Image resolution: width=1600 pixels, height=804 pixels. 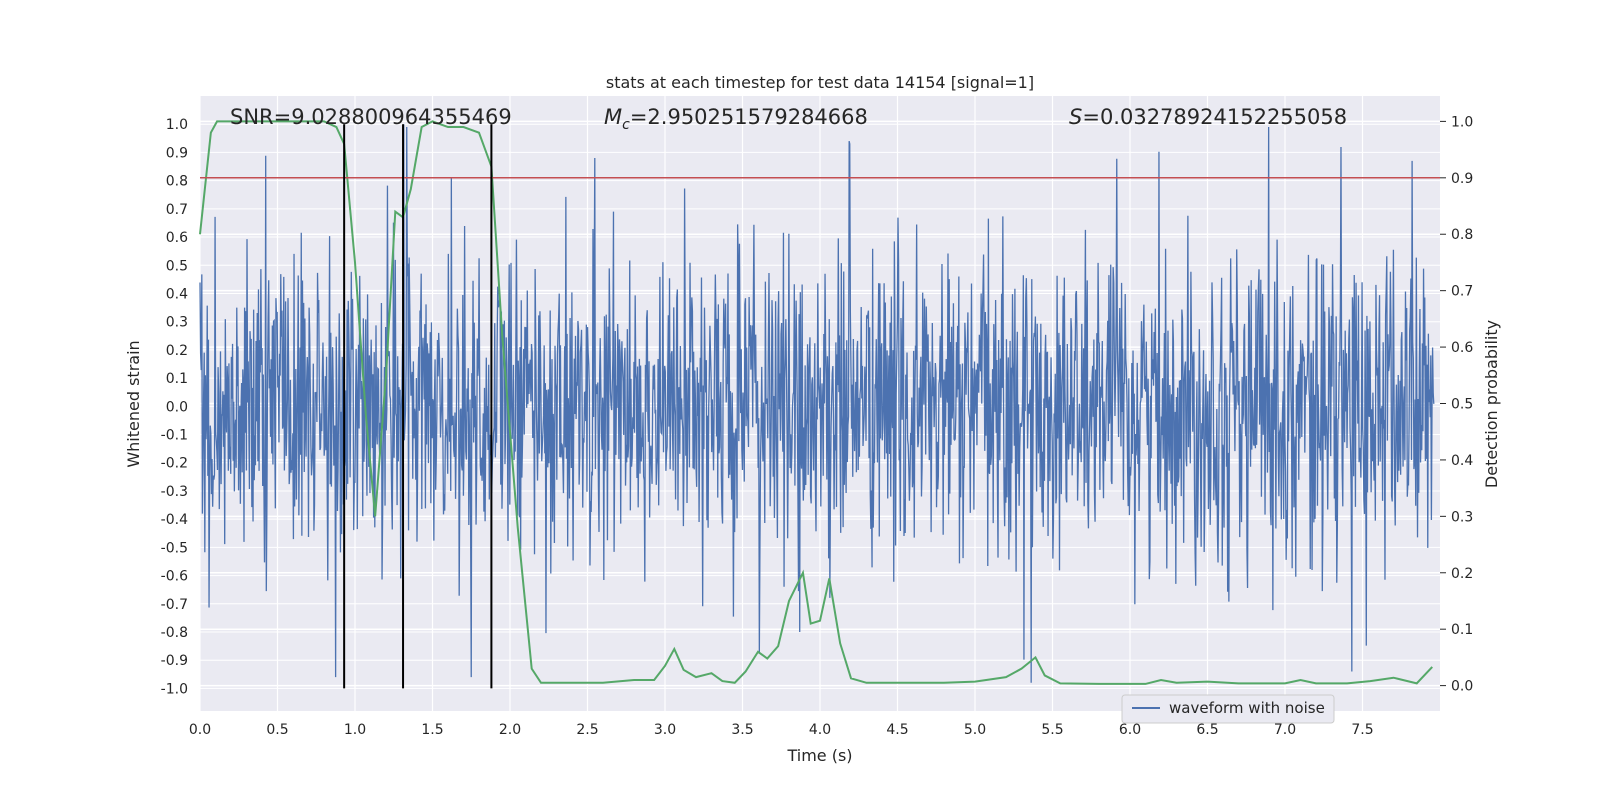 What do you see at coordinates (897, 730) in the screenshot?
I see `x-tick-label: 4.5` at bounding box center [897, 730].